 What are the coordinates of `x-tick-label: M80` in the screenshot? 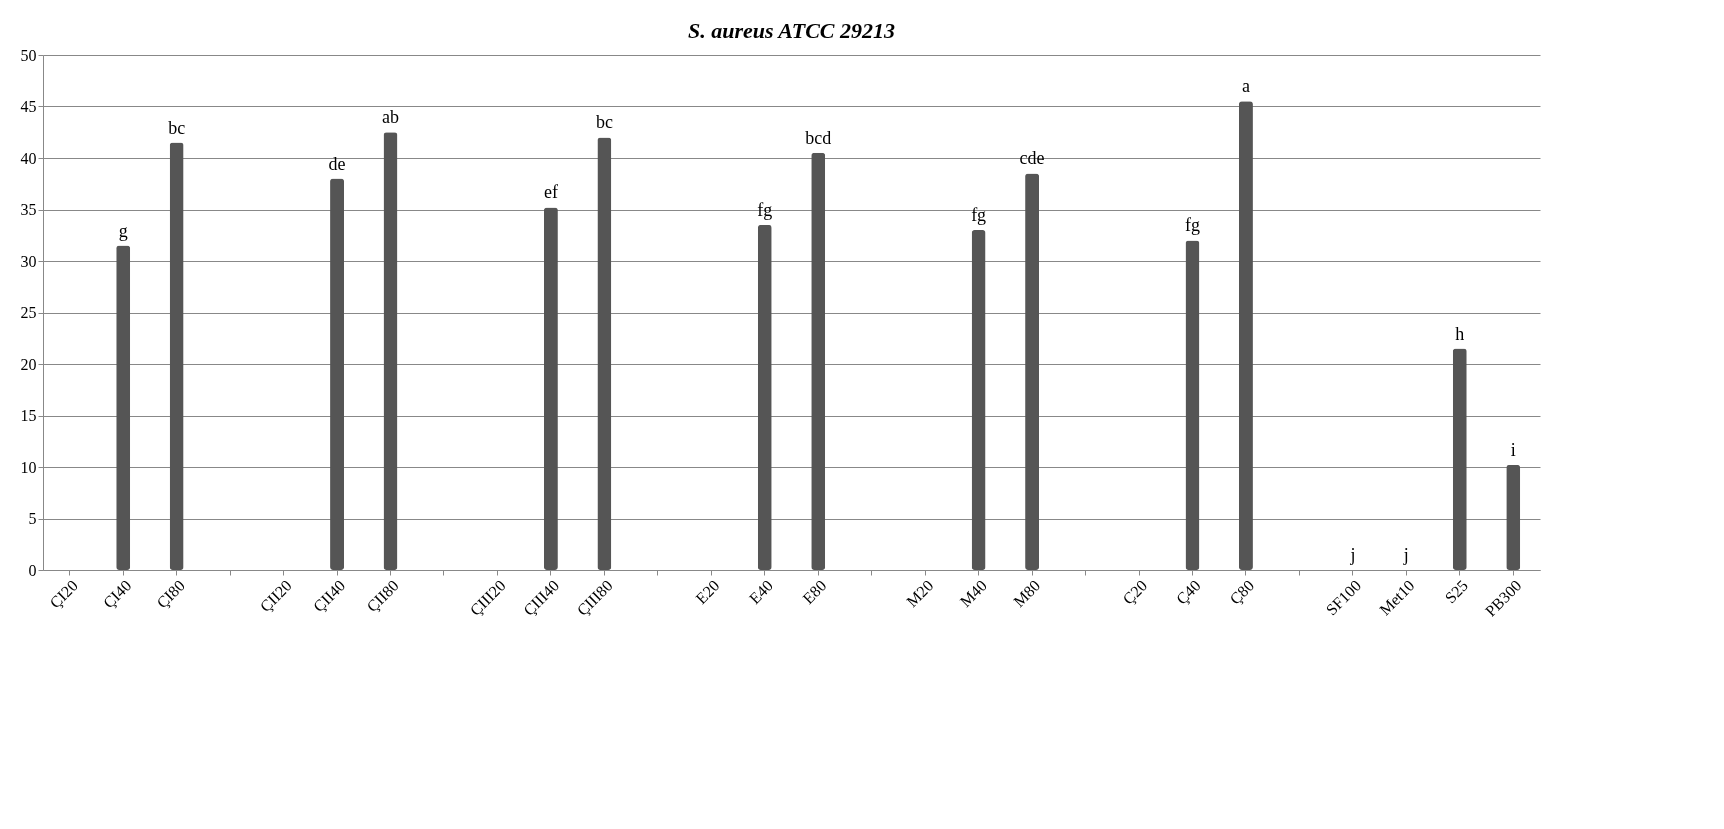 It's located at (1027, 593).